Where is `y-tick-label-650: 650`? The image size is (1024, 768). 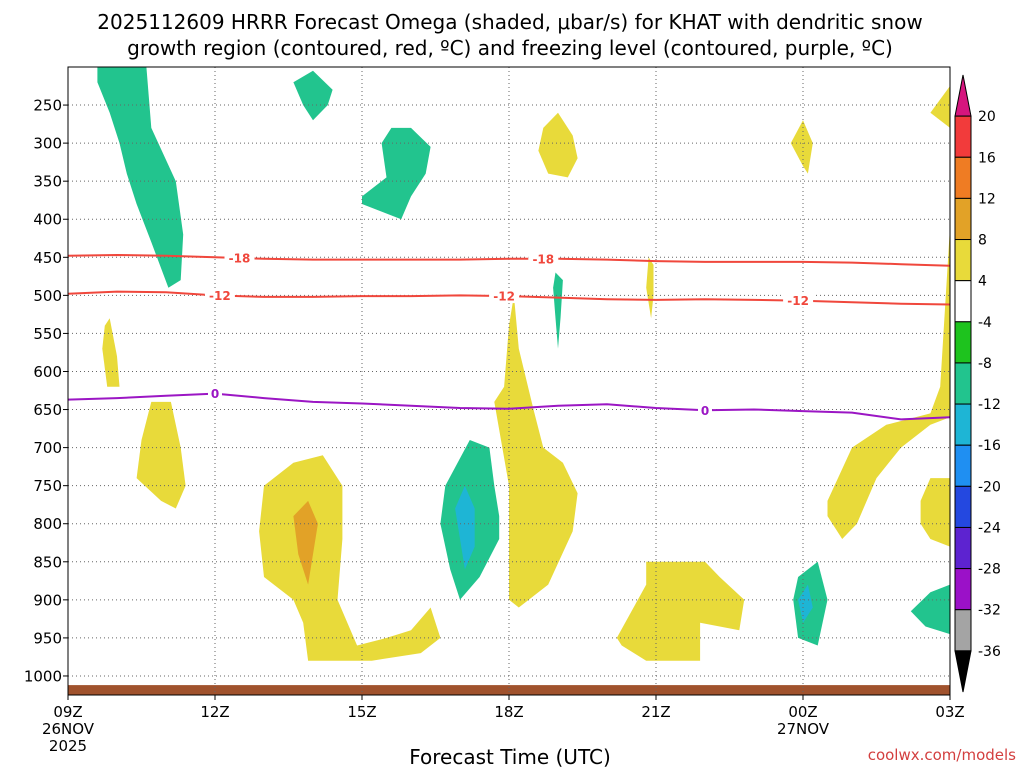 y-tick-label-650: 650 is located at coordinates (47, 410).